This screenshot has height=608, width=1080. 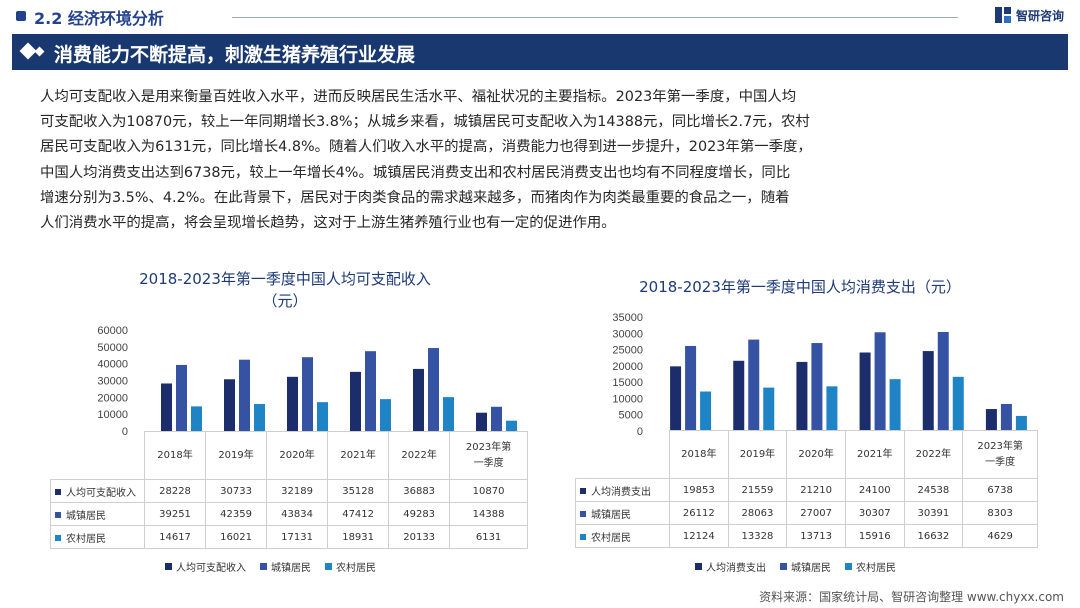 What do you see at coordinates (622, 513) in the screenshot?
I see `chart2-series-label: 城镇居民` at bounding box center [622, 513].